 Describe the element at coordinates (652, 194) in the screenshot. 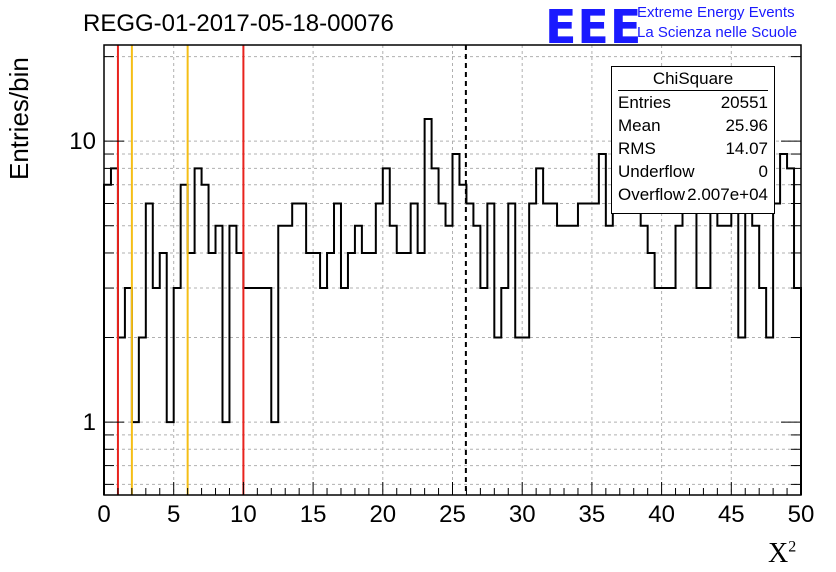

I see `stats-label: Overflow` at that location.